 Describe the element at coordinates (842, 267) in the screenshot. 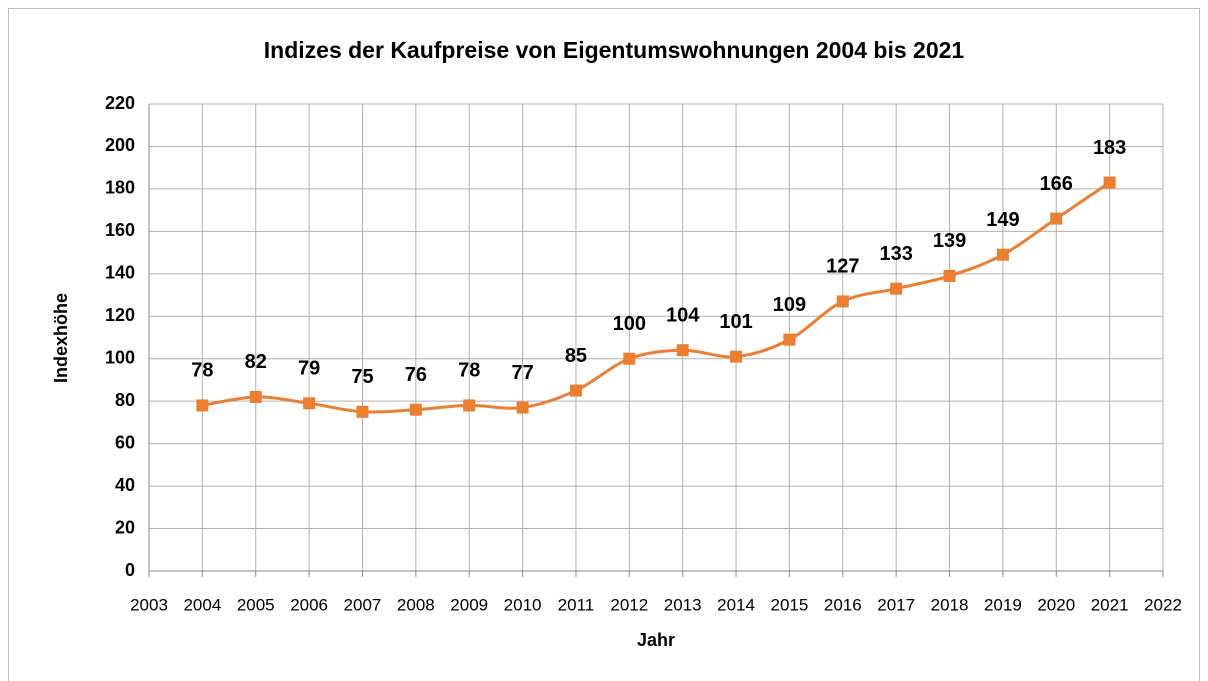

I see `data-label: 127` at that location.